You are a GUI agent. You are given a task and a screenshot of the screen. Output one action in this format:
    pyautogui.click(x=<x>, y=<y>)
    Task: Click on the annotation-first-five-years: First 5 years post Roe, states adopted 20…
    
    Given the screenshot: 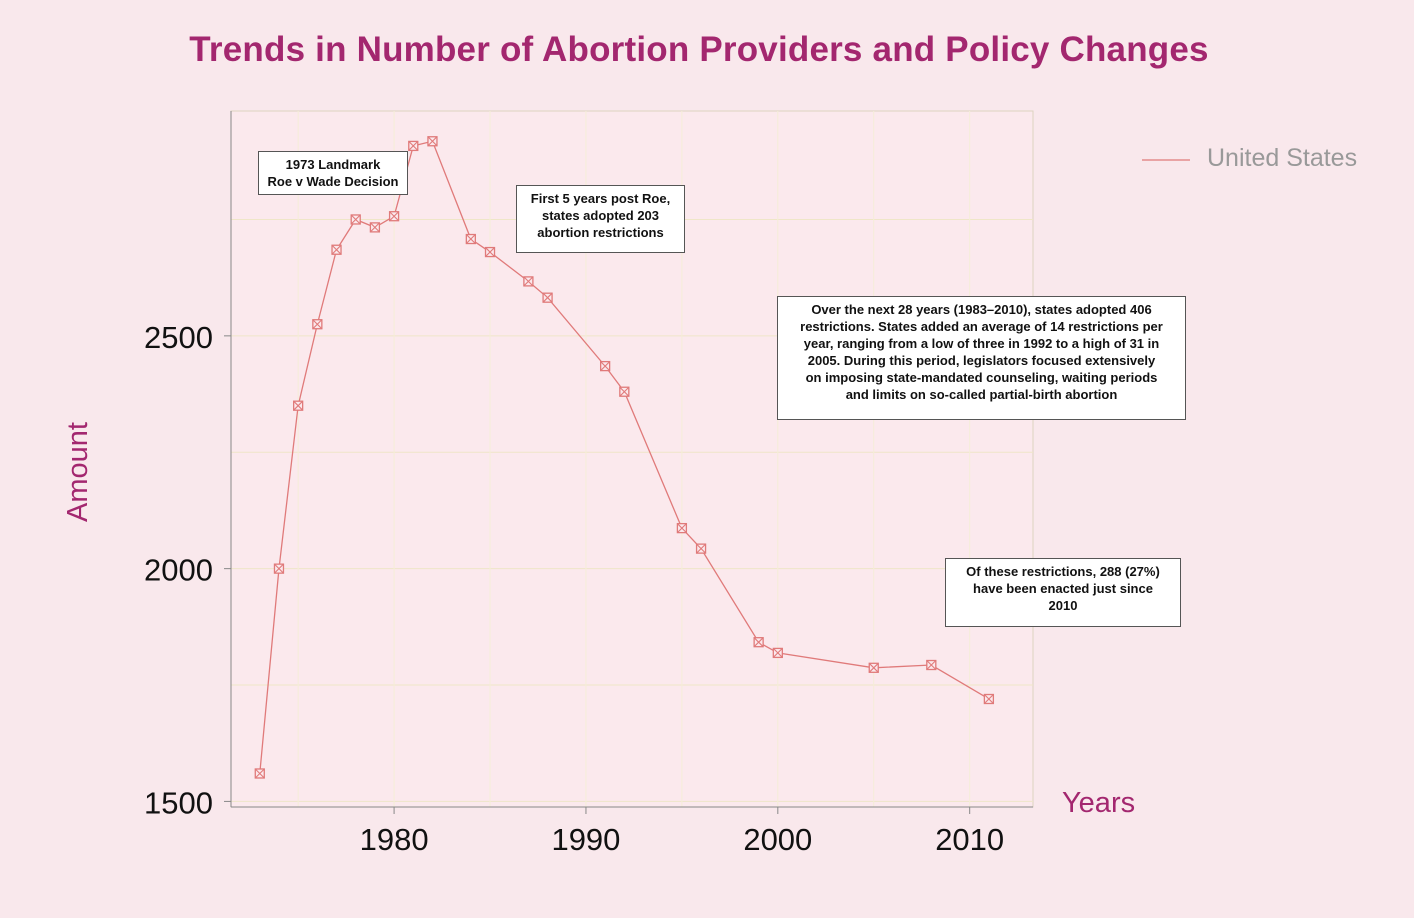 What is the action you would take?
    pyautogui.click(x=600, y=219)
    